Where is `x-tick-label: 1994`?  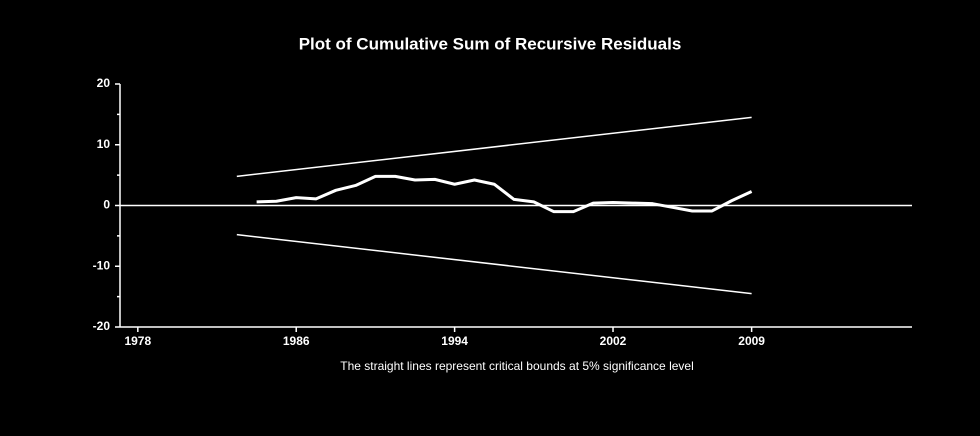 x-tick-label: 1994 is located at coordinates (454, 341).